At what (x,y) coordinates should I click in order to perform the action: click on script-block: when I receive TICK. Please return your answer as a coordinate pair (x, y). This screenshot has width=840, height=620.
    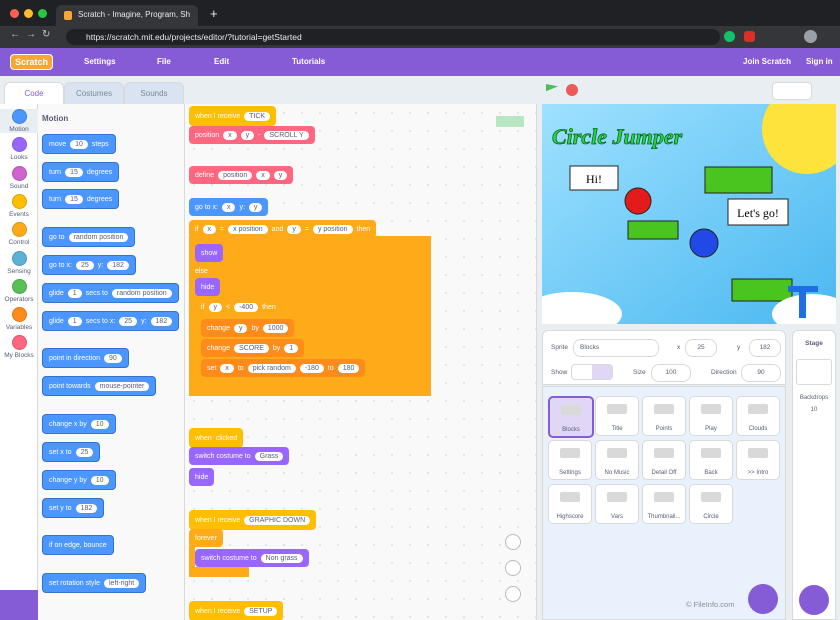
    Looking at the image, I should click on (233, 116).